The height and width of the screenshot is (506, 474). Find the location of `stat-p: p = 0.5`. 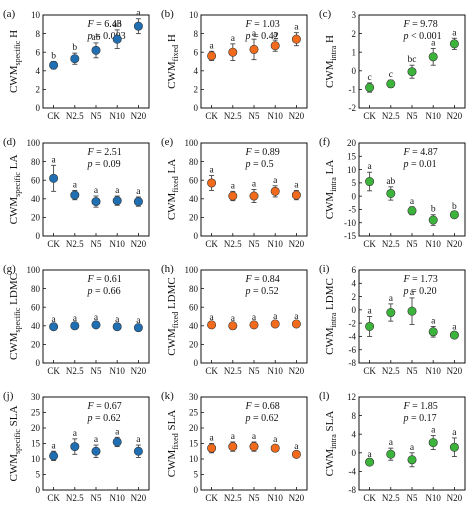

stat-p: p = 0.5 is located at coordinates (259, 164).